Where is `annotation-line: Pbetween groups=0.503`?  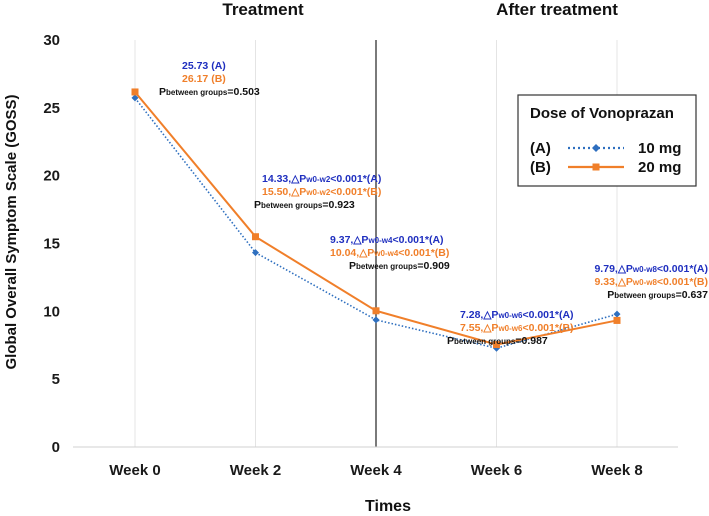 annotation-line: Pbetween groups=0.503 is located at coordinates (209, 92).